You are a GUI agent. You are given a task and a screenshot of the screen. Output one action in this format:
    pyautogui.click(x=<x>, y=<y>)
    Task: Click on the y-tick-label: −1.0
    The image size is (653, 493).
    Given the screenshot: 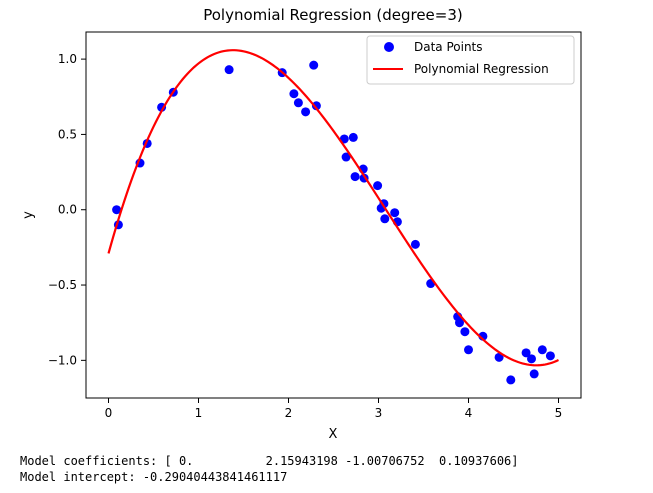 What is the action you would take?
    pyautogui.click(x=62, y=360)
    